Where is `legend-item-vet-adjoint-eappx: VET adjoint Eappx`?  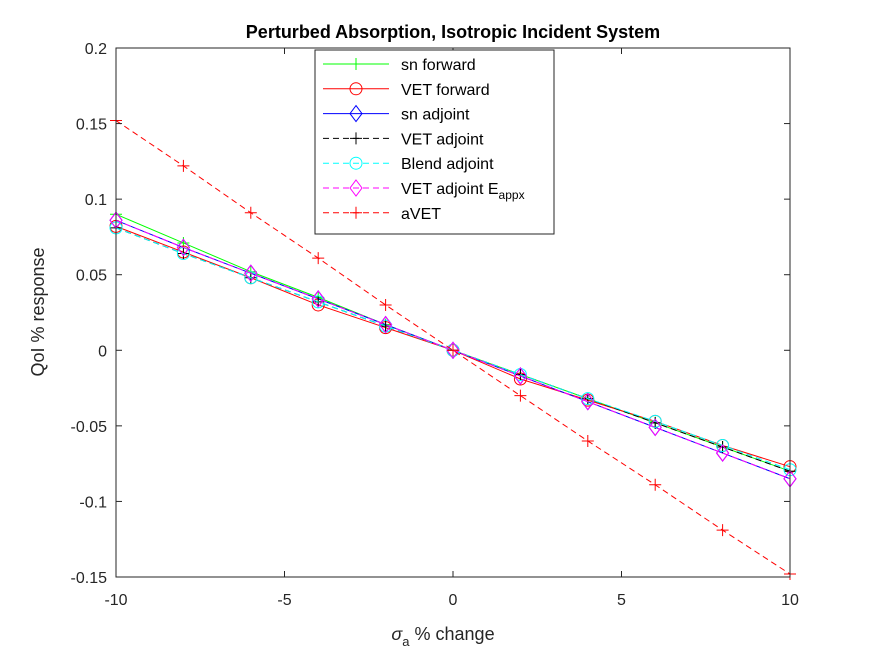
legend-item-vet-adjoint-eappx: VET adjoint Eappx is located at coordinates (424, 190).